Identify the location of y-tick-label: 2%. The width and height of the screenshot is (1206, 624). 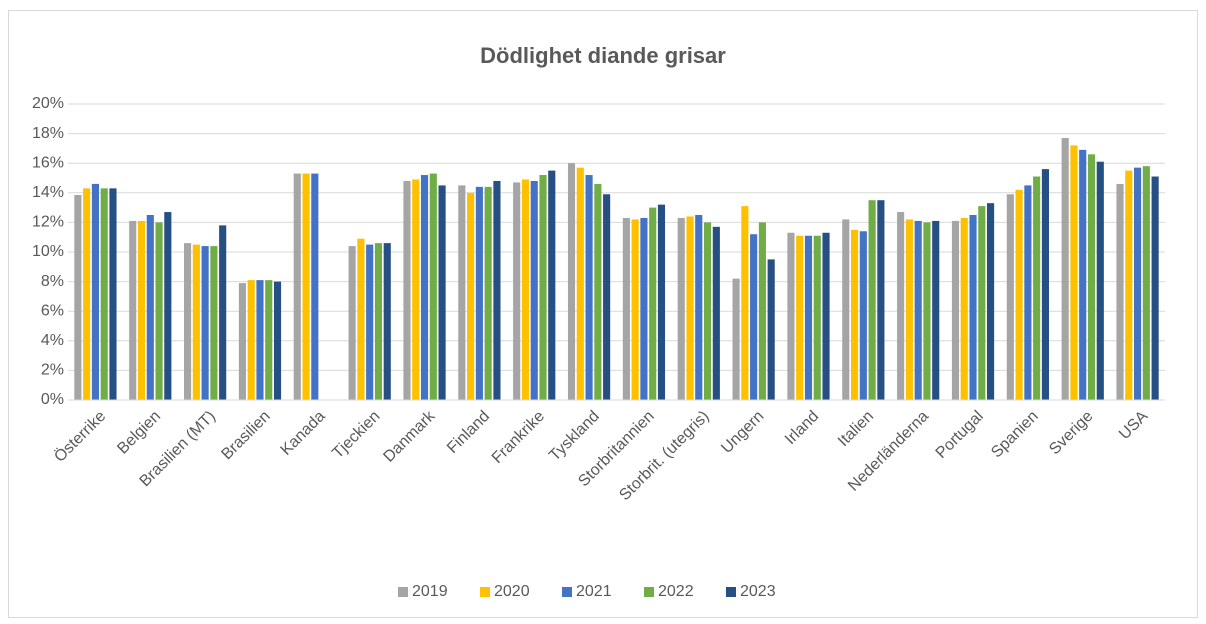
(52, 370).